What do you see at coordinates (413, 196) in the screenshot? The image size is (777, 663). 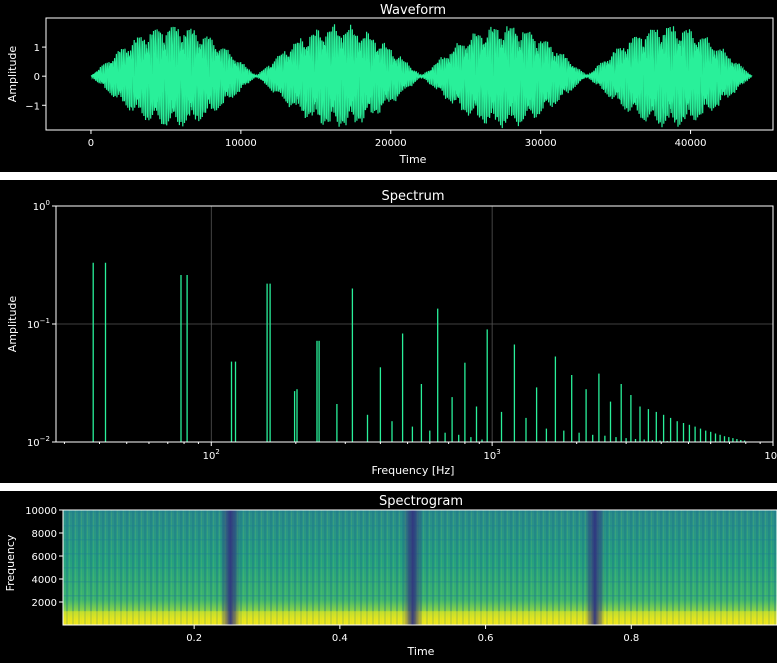 I see `spectrum-title: Spectrum` at bounding box center [413, 196].